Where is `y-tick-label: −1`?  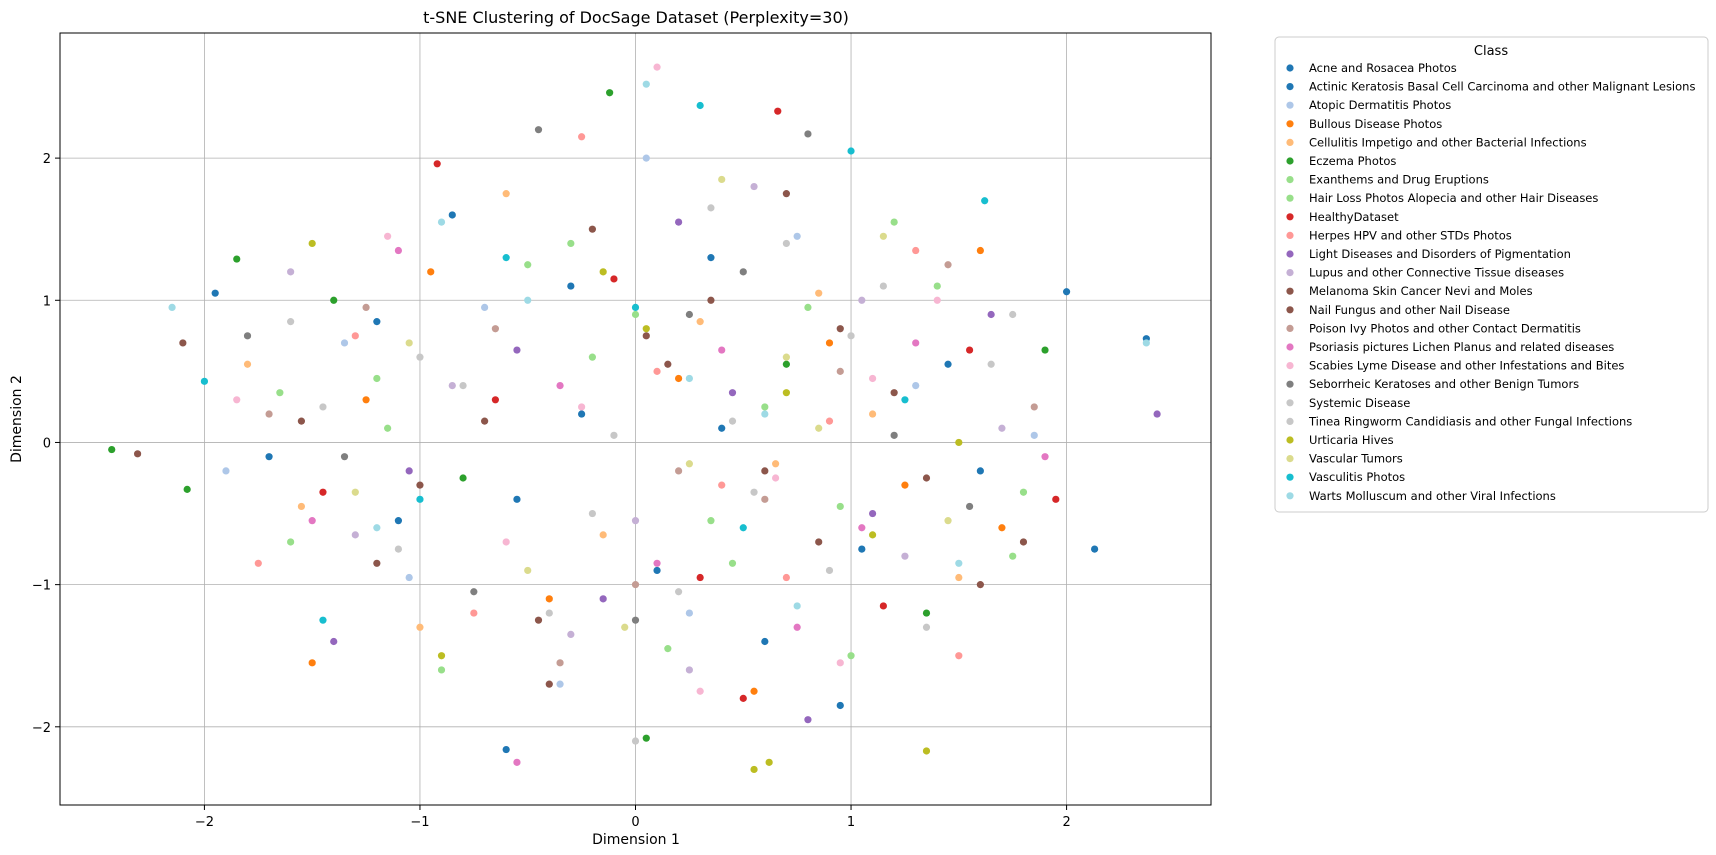
y-tick-label: −1 is located at coordinates (41, 586).